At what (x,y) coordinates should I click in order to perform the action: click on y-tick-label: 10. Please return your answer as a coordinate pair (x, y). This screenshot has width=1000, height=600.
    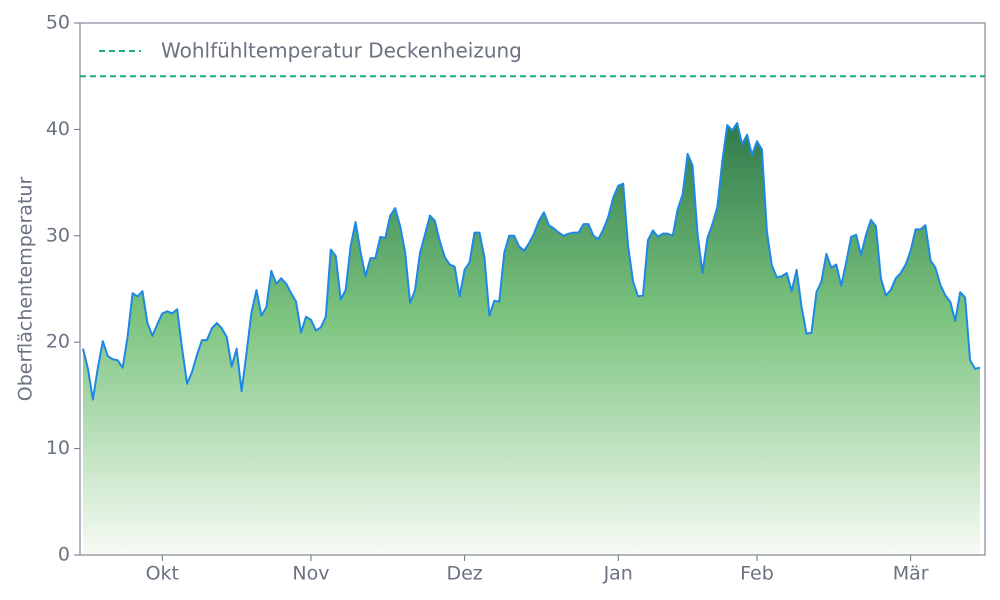
    Looking at the image, I should click on (58, 448).